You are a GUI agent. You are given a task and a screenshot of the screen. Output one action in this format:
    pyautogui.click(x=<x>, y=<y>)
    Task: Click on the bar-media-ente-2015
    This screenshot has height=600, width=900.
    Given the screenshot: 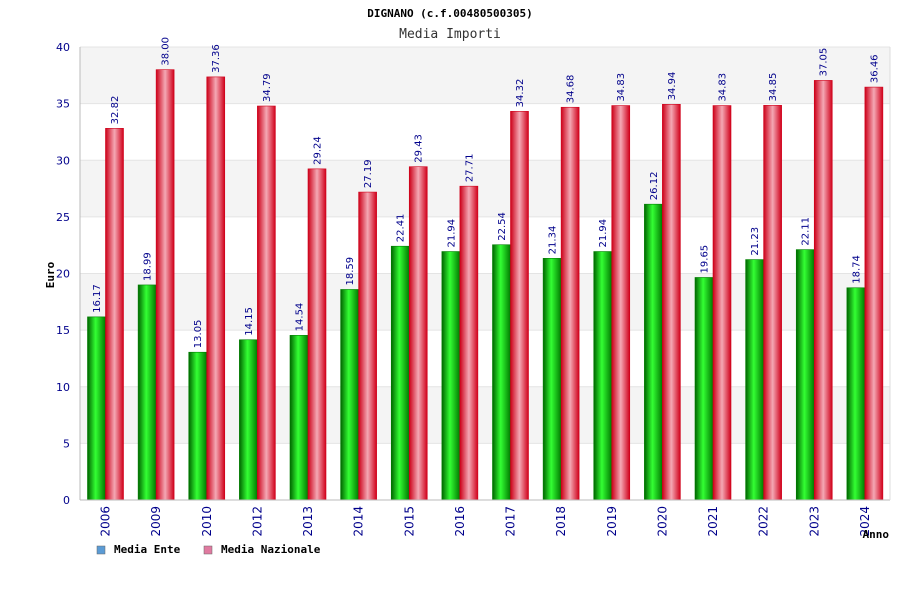 What is the action you would take?
    pyautogui.click(x=400, y=373)
    